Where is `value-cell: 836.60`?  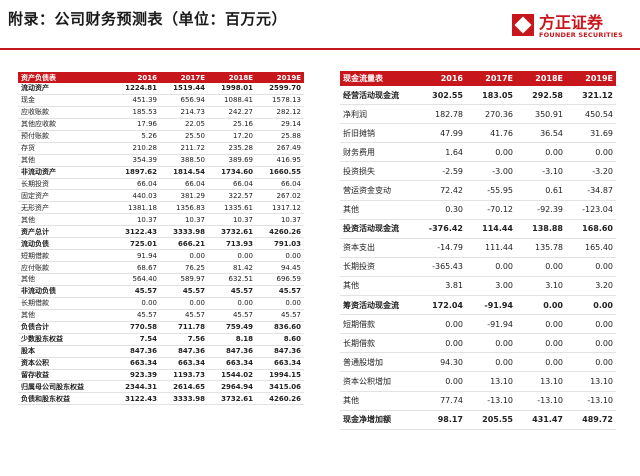 value-cell: 836.60 is located at coordinates (280, 327).